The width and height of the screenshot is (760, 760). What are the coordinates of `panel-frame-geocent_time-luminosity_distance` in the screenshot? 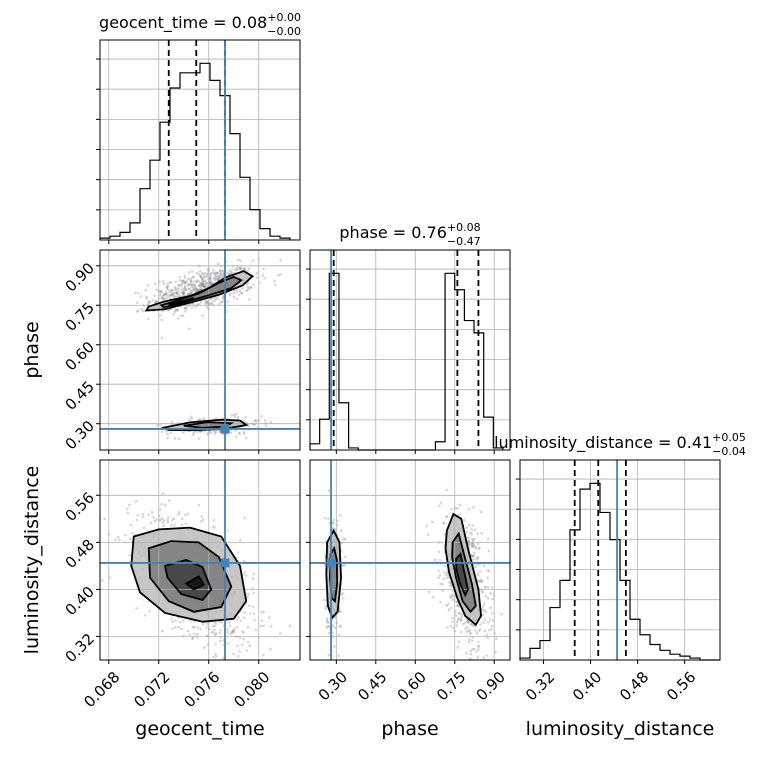 It's located at (200, 560).